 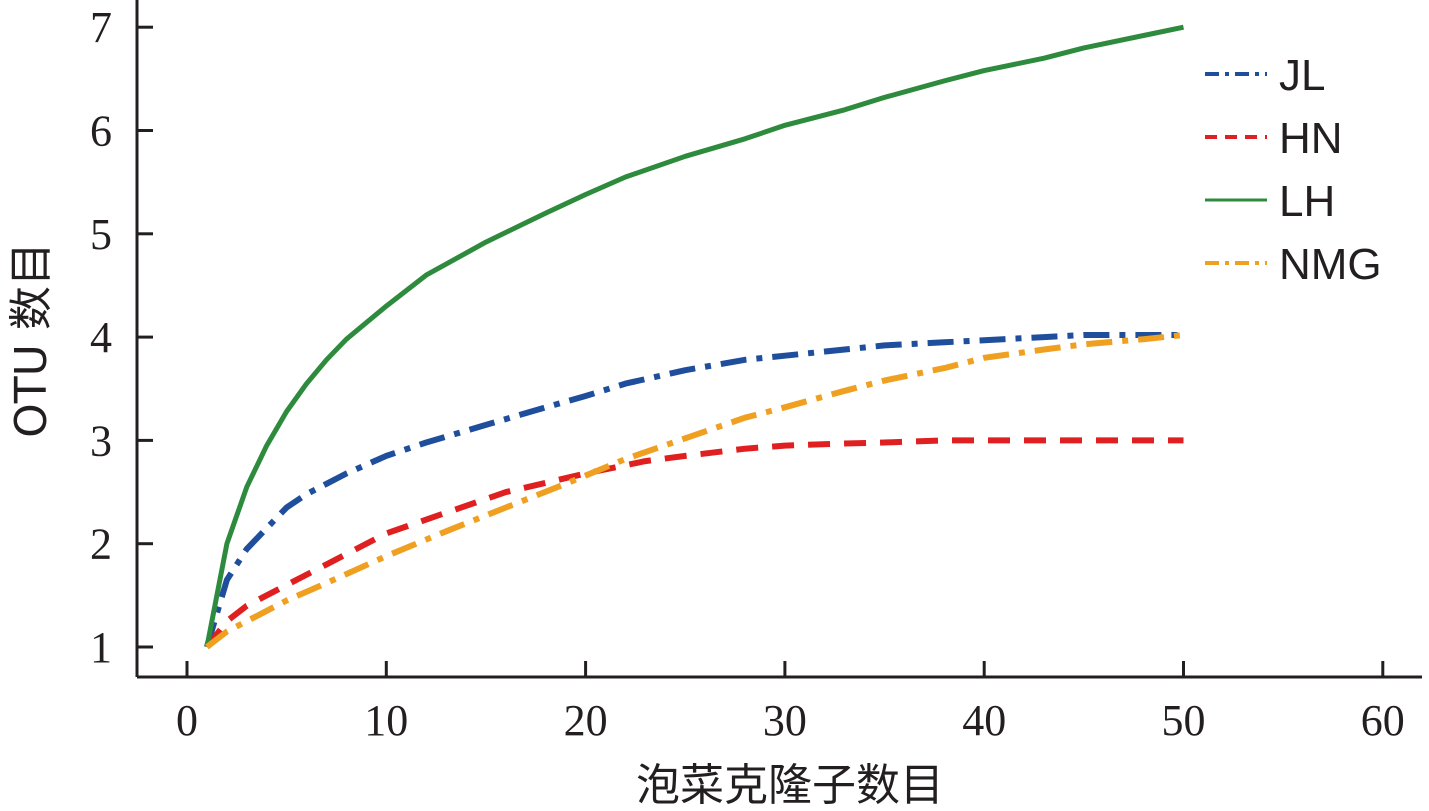 What do you see at coordinates (101, 647) in the screenshot?
I see `y-tick-label: 1` at bounding box center [101, 647].